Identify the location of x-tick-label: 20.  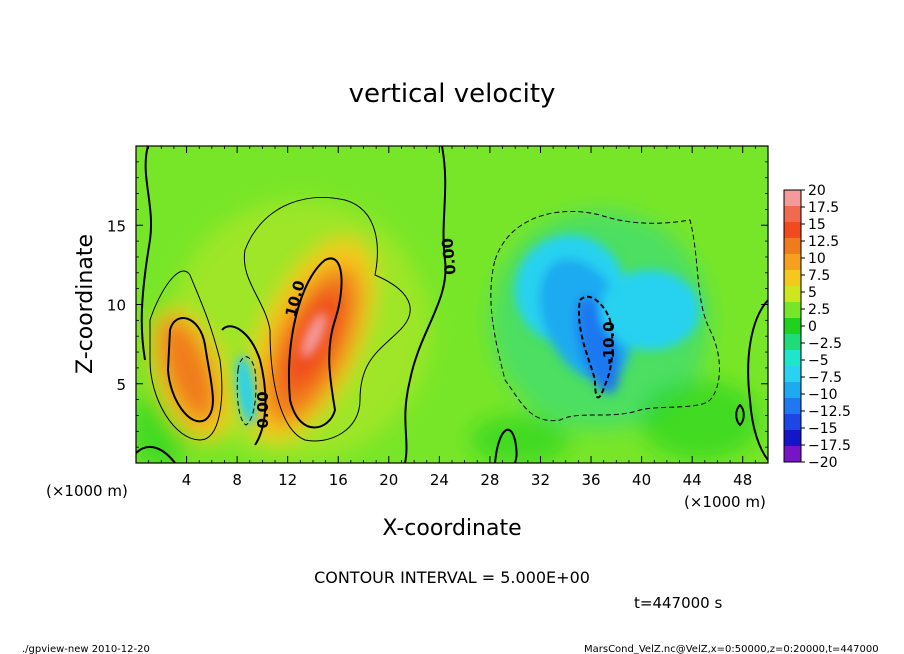
(388, 480).